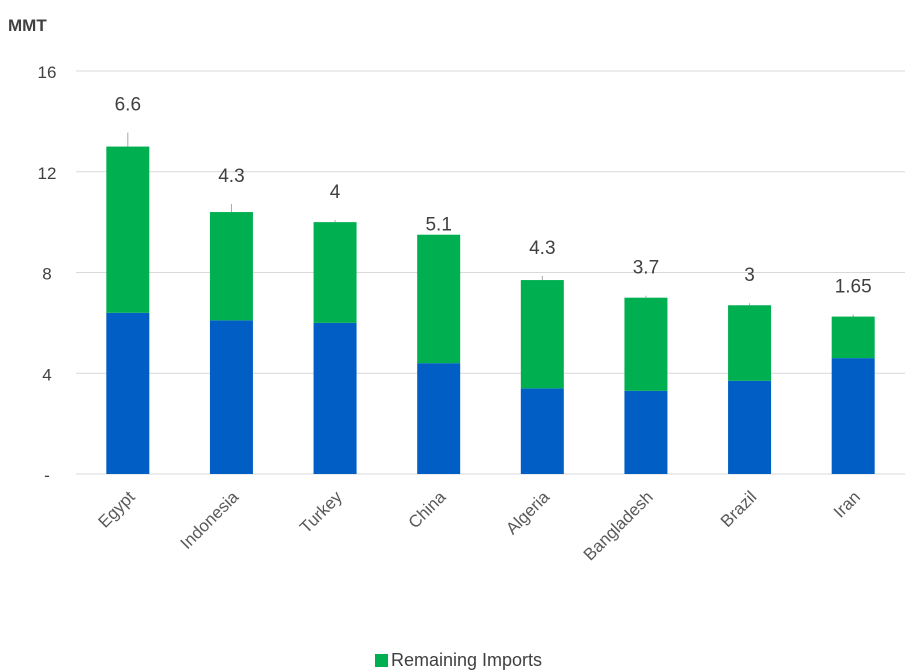  Describe the element at coordinates (128, 105) in the screenshot. I see `data-label: 6.6` at that location.